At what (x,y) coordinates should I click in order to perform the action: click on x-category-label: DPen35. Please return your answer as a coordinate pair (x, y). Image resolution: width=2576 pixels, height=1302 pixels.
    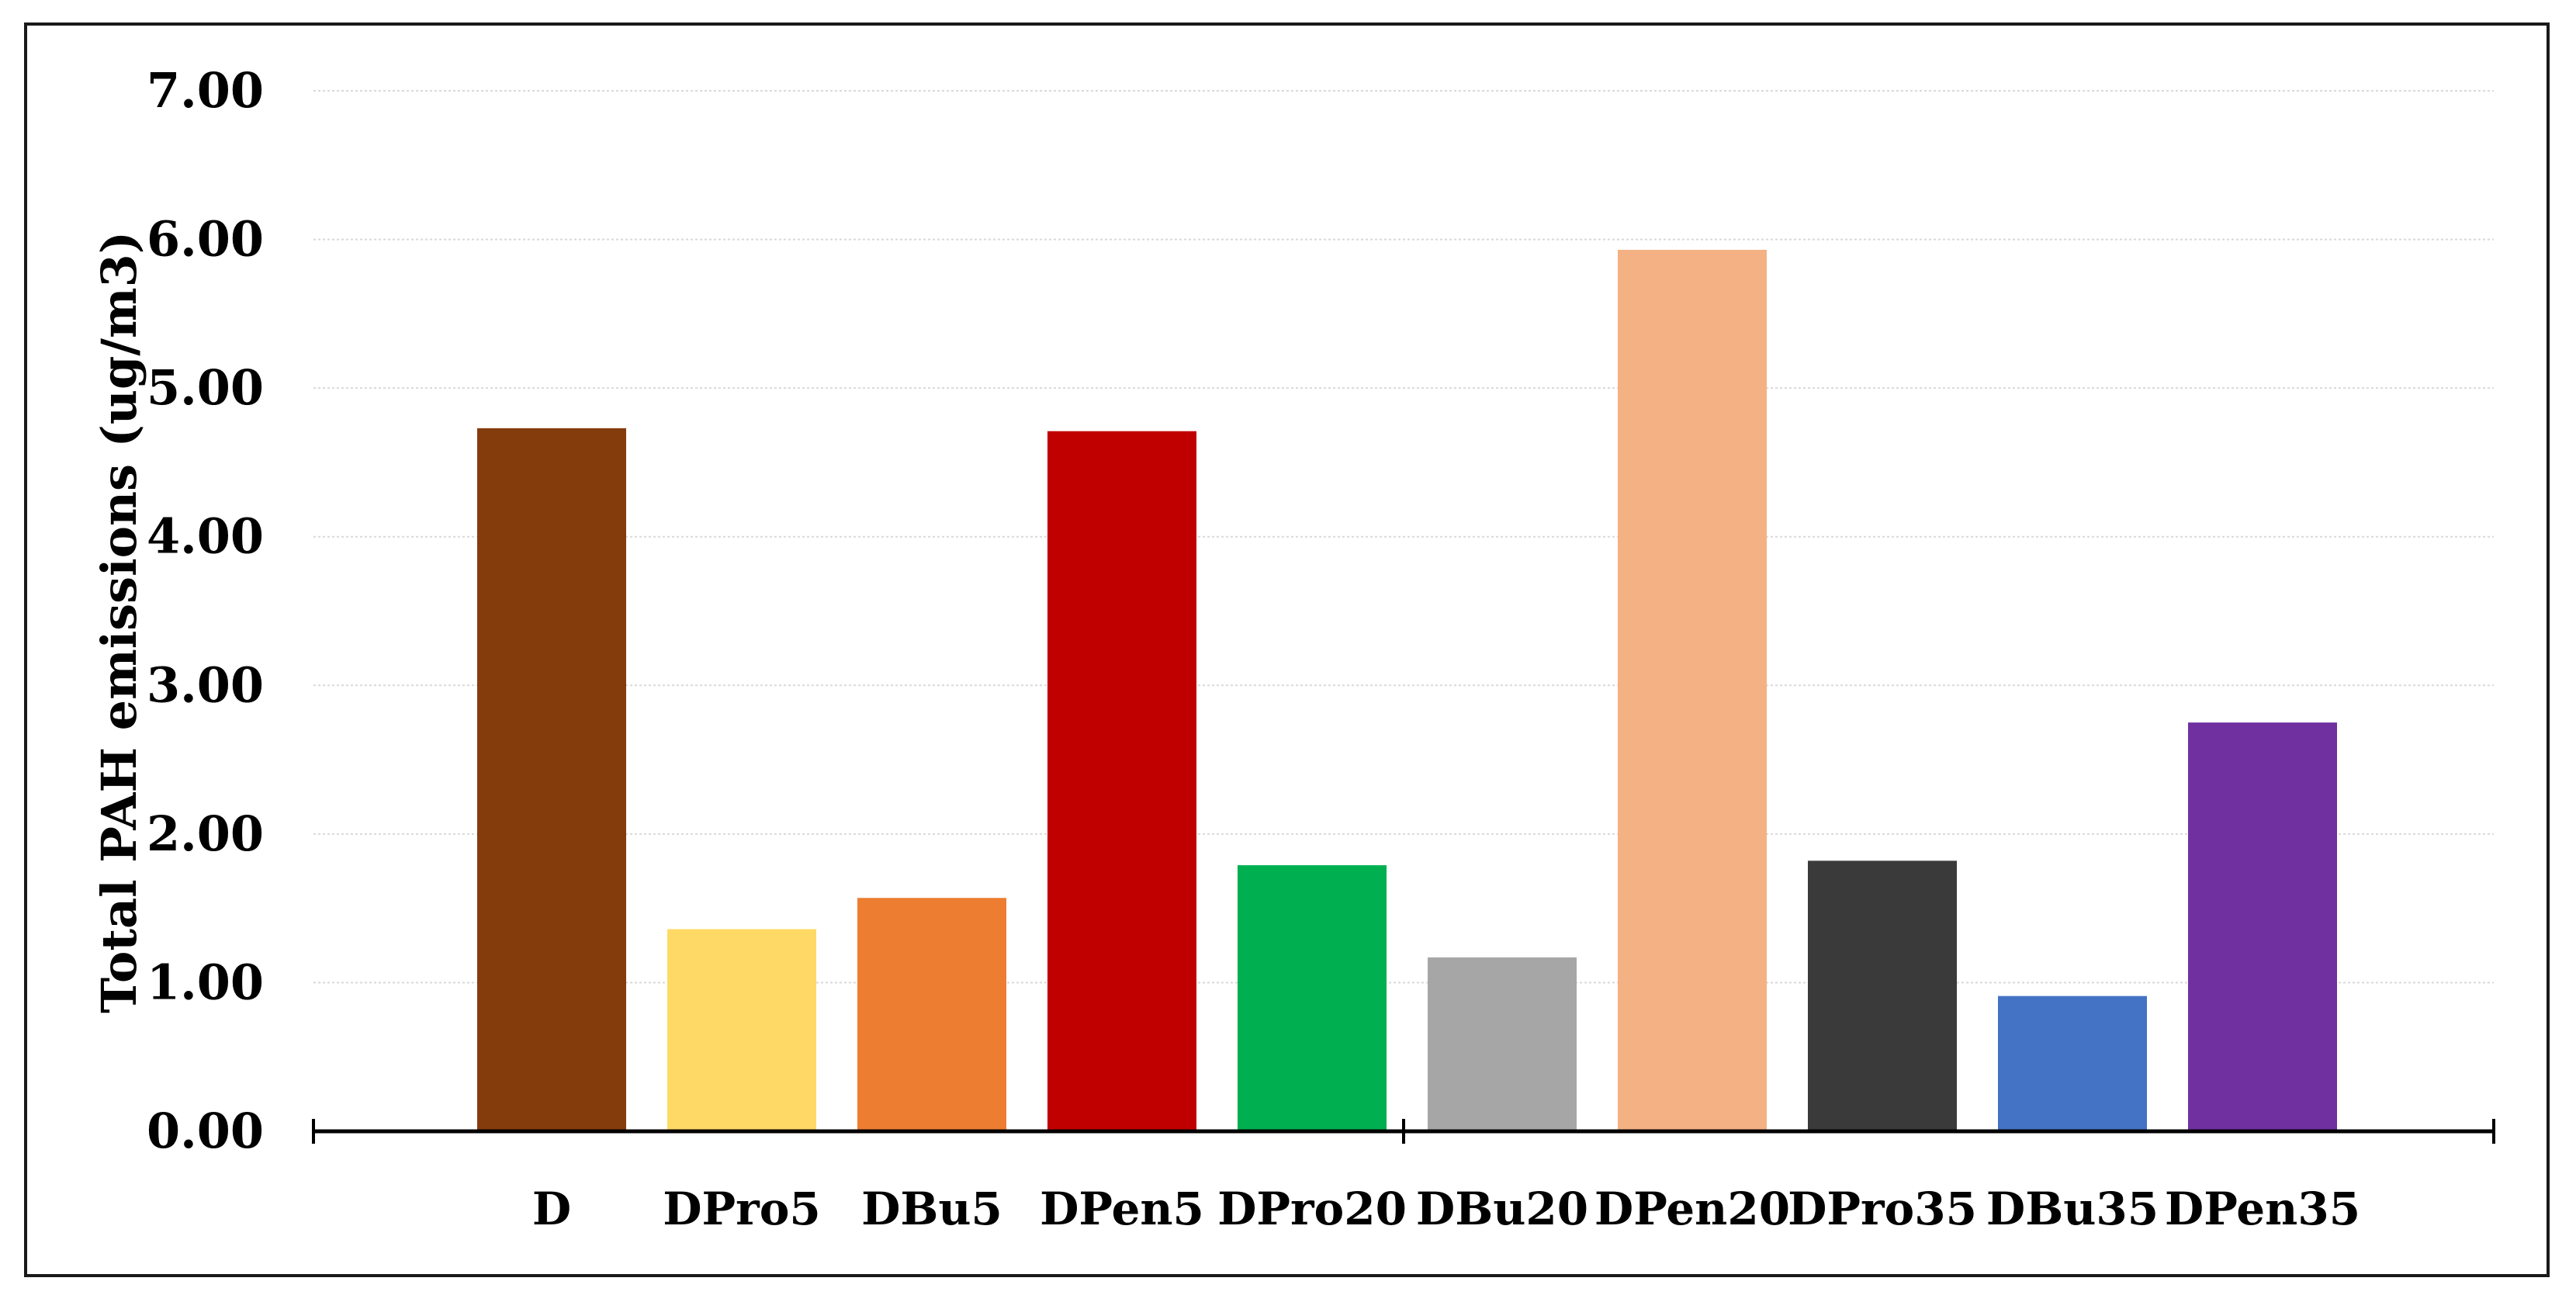
    Looking at the image, I should click on (2262, 1209).